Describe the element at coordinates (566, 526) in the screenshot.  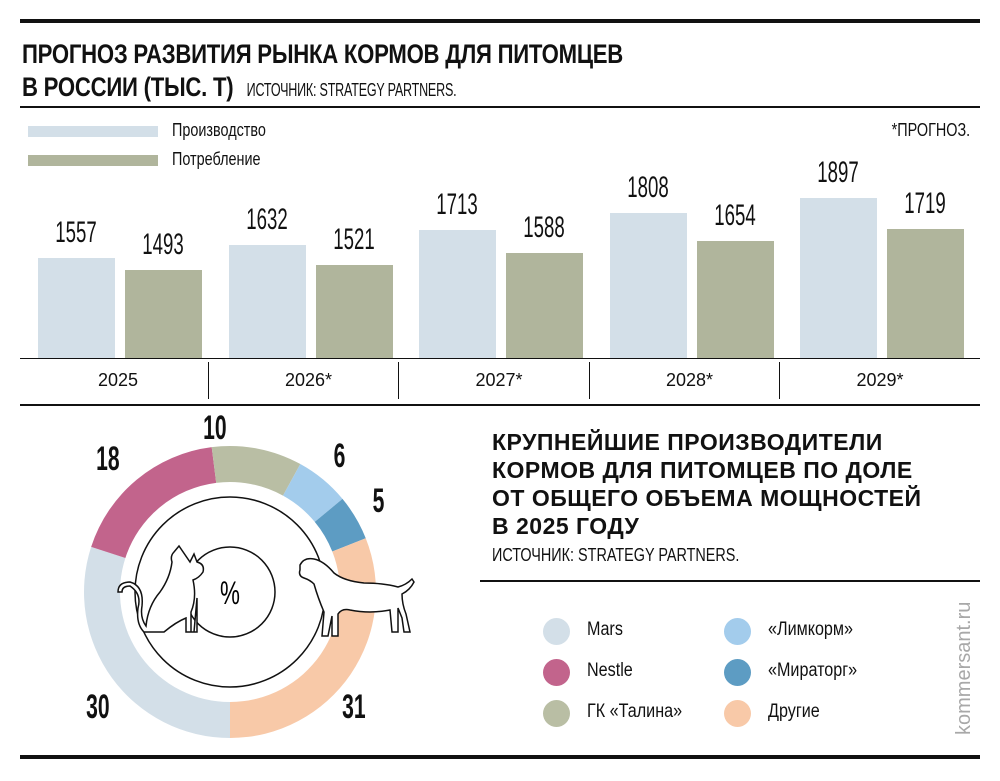
I see `pie-title-line: В 2025 ГОДУ` at that location.